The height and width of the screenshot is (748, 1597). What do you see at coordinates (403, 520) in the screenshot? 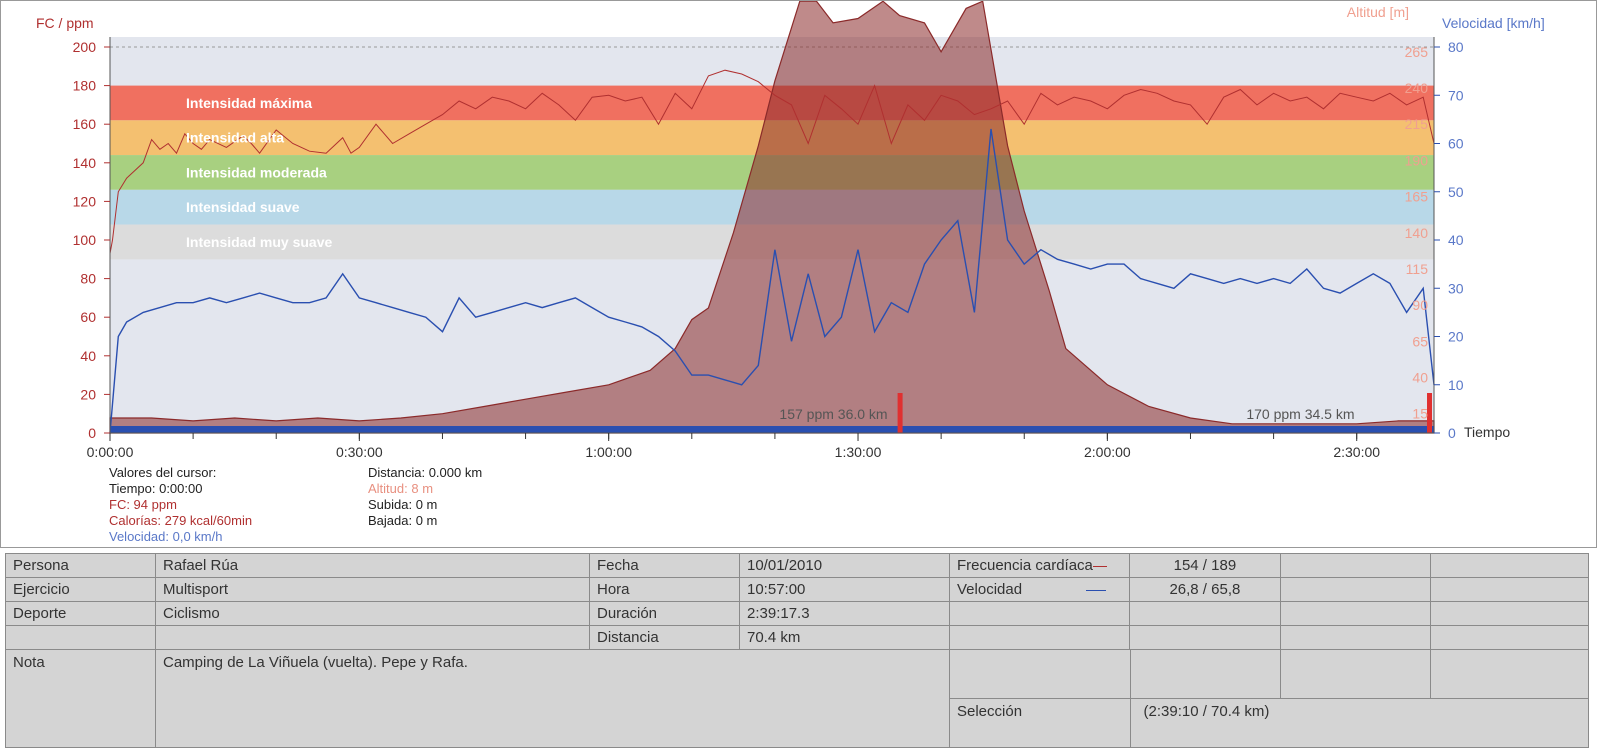
I see `cursor-descent: Bajada: 0 m` at bounding box center [403, 520].